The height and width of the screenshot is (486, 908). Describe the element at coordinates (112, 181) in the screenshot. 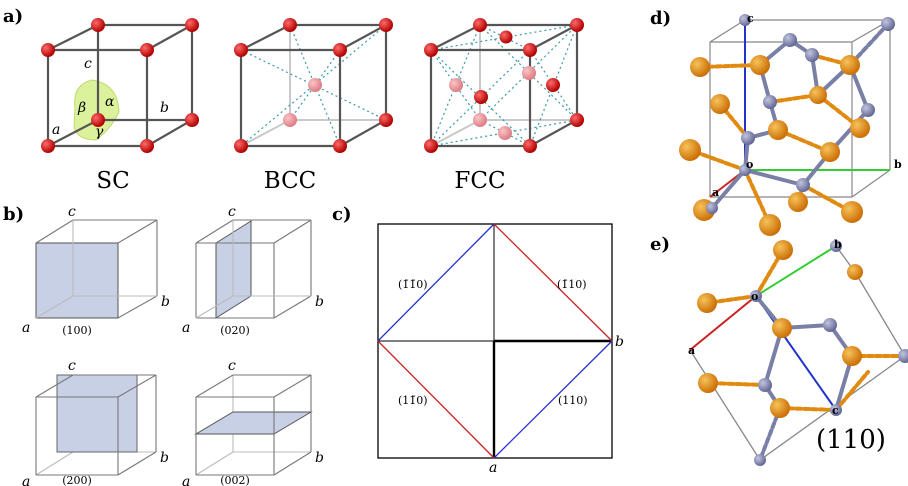

I see `lattice-label-sc: SC` at that location.